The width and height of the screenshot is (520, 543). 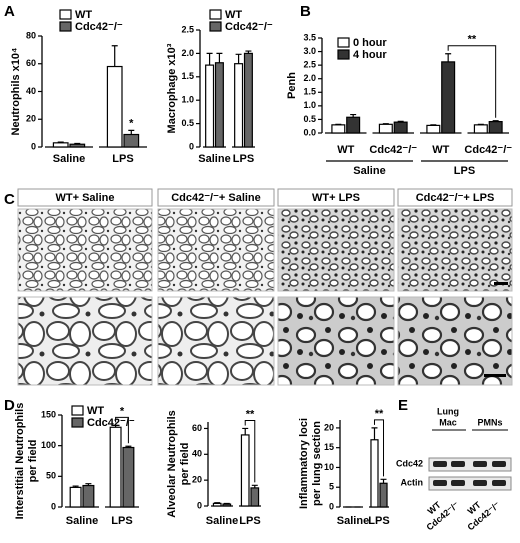 What do you see at coordinates (501, 283) in the screenshot?
I see `scale-bar` at bounding box center [501, 283].